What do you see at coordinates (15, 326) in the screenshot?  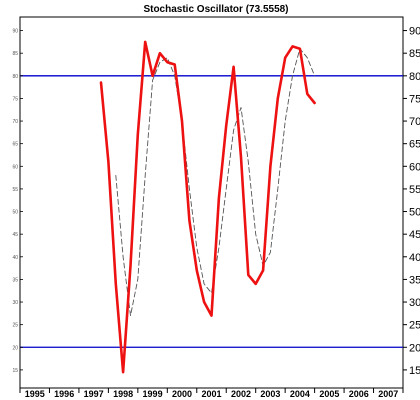 I see `y-tick-label-left: 25` at bounding box center [15, 326].